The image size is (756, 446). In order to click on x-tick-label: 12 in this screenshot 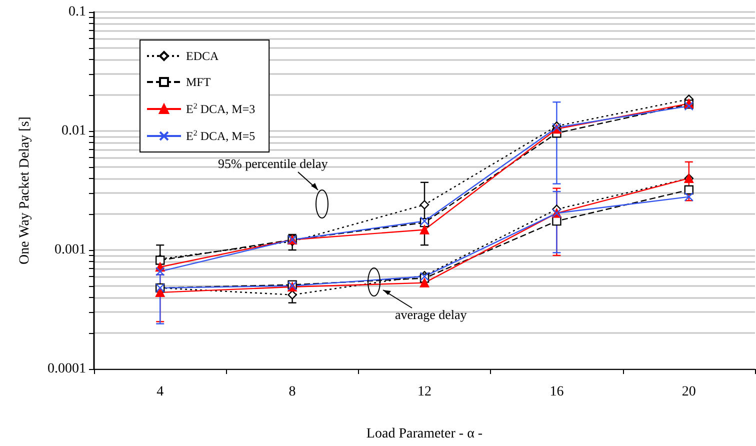, I will do `click(425, 392)`.